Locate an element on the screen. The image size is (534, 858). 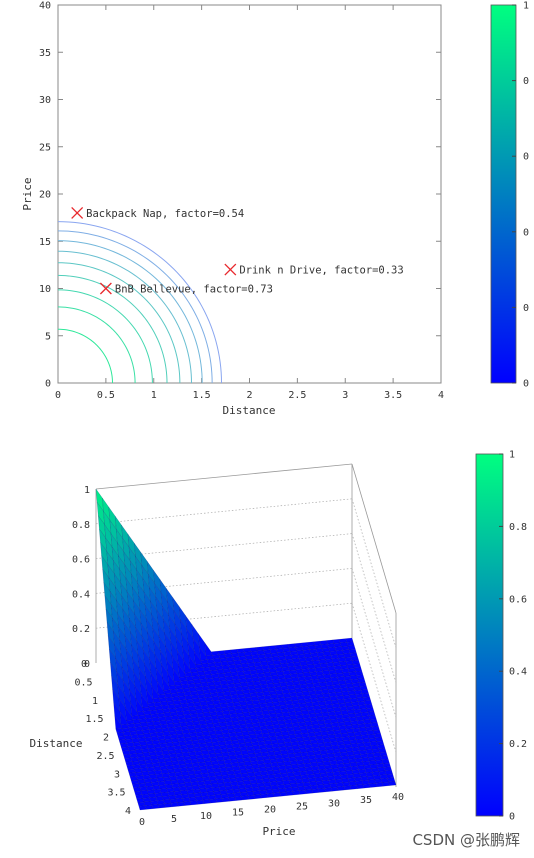
x-tick-label: 3.5 is located at coordinates (393, 395).